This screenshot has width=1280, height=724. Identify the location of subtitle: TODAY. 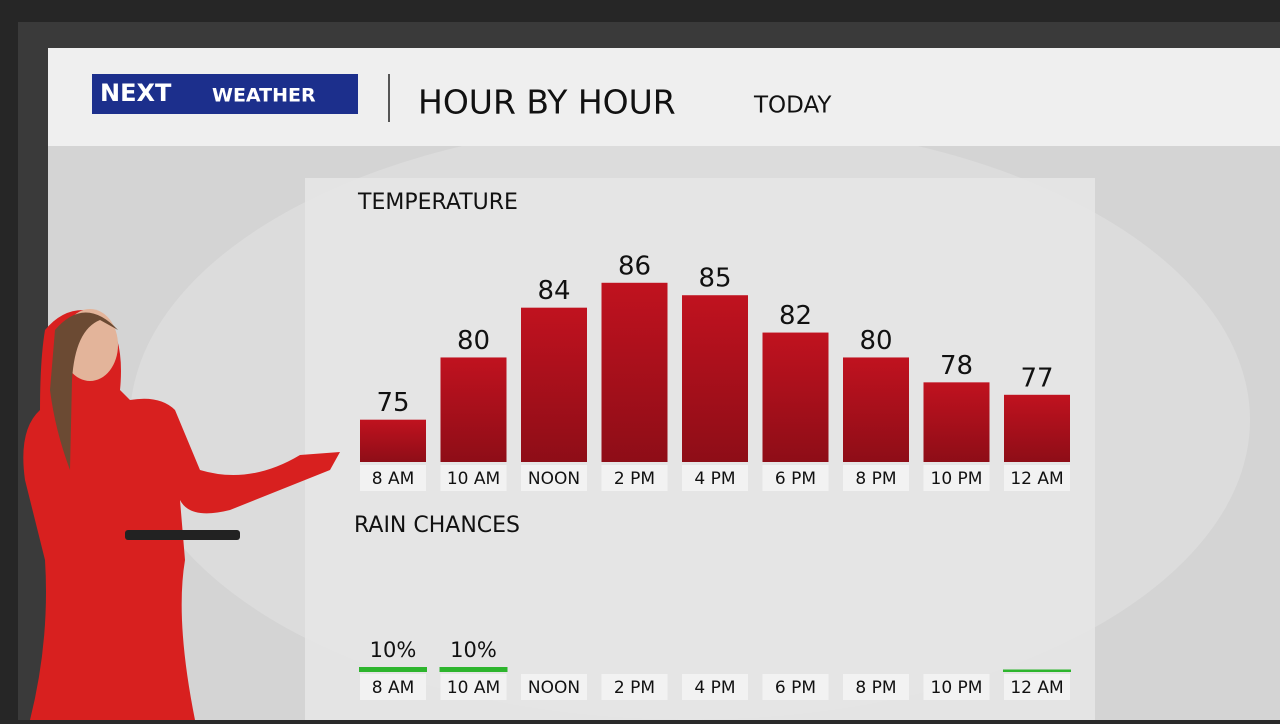
(792, 106).